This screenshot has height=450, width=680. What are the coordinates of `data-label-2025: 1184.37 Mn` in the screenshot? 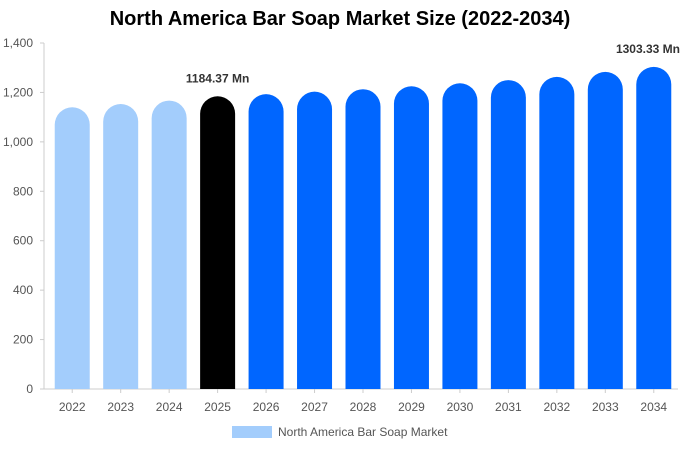 It's located at (217, 78).